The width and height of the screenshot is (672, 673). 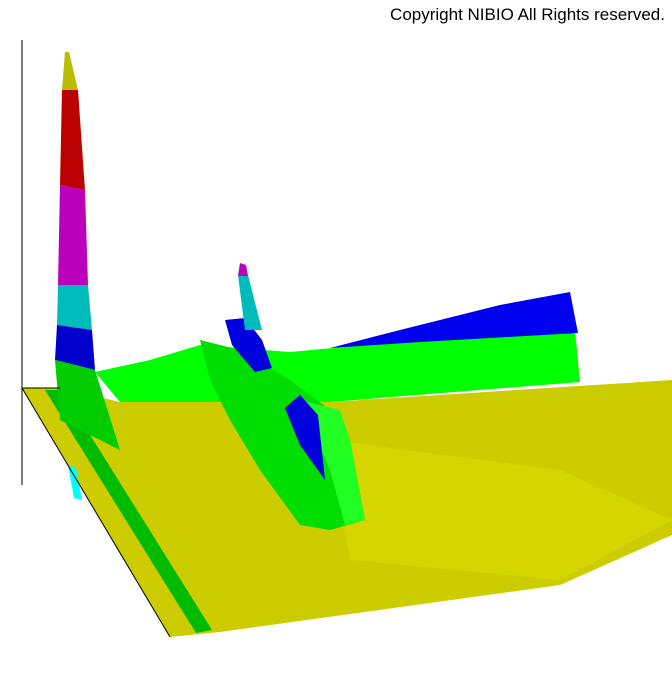 What do you see at coordinates (72, 140) in the screenshot?
I see `peak-red` at bounding box center [72, 140].